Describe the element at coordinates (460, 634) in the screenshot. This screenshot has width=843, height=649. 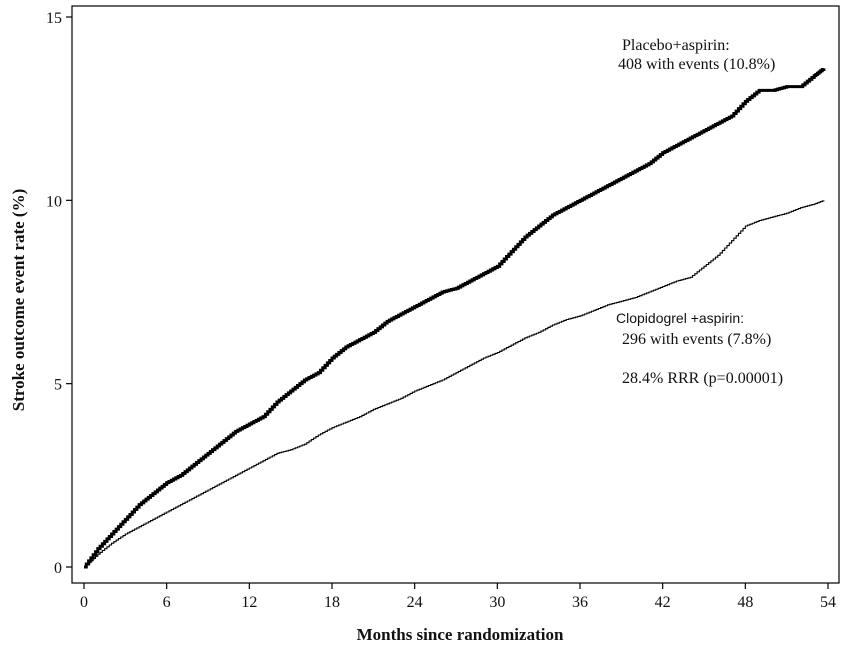
I see `x-axis-label: Months since randomization` at that location.